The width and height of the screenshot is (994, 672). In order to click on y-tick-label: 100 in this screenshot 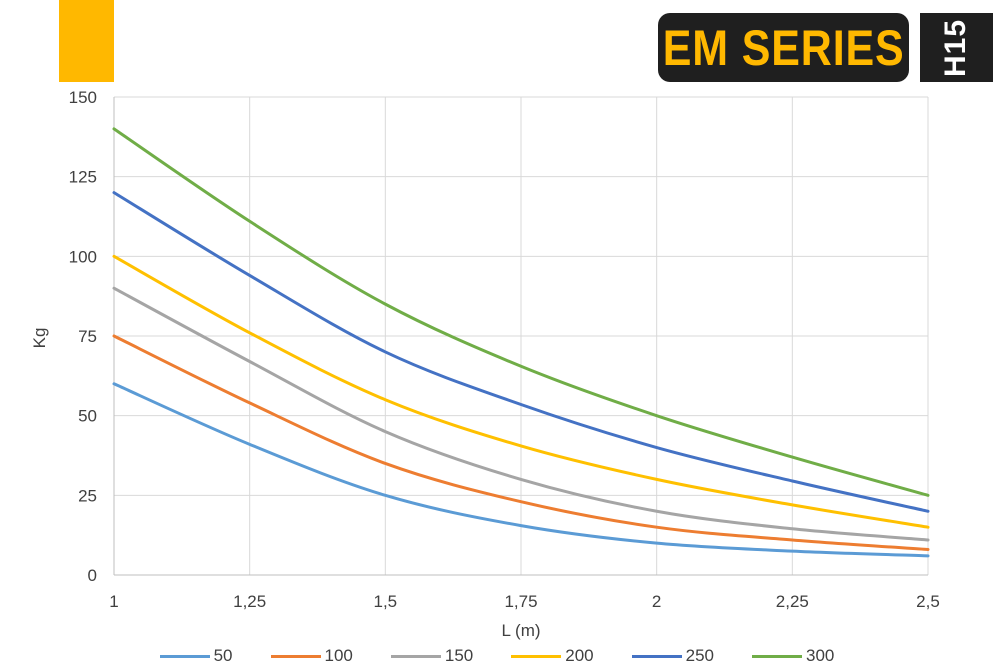, I will do `click(83, 256)`.